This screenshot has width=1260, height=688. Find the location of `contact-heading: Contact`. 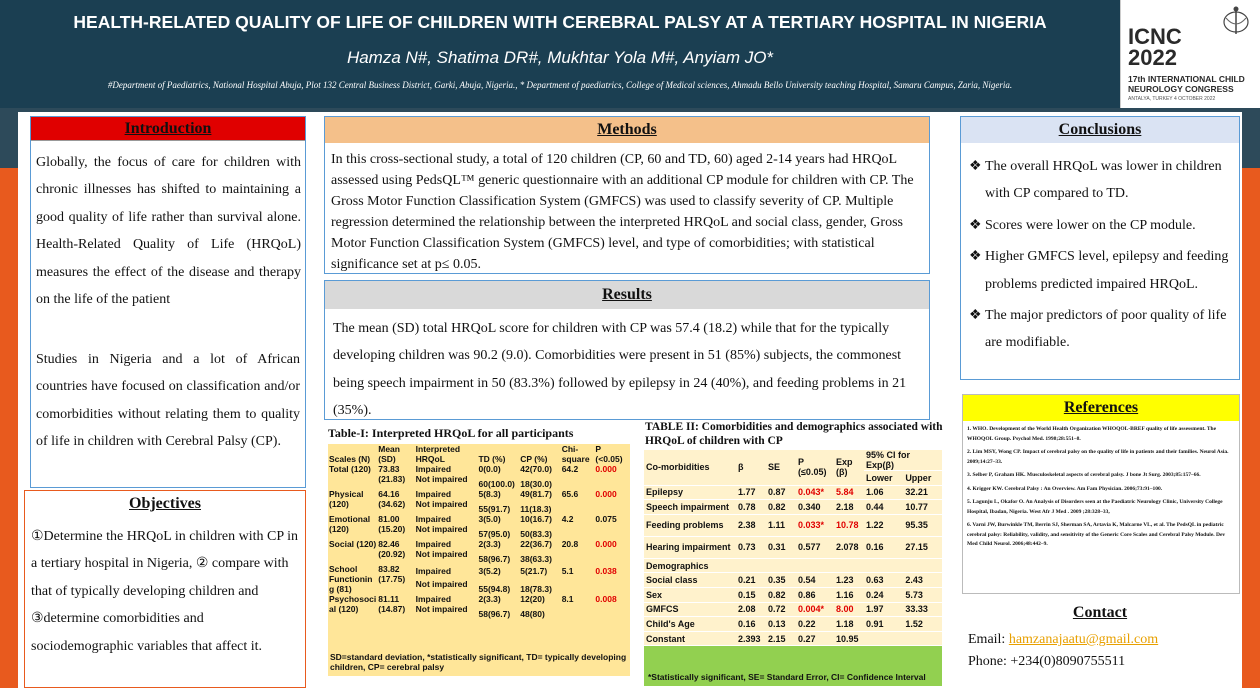

contact-heading: Contact is located at coordinates (1100, 612).